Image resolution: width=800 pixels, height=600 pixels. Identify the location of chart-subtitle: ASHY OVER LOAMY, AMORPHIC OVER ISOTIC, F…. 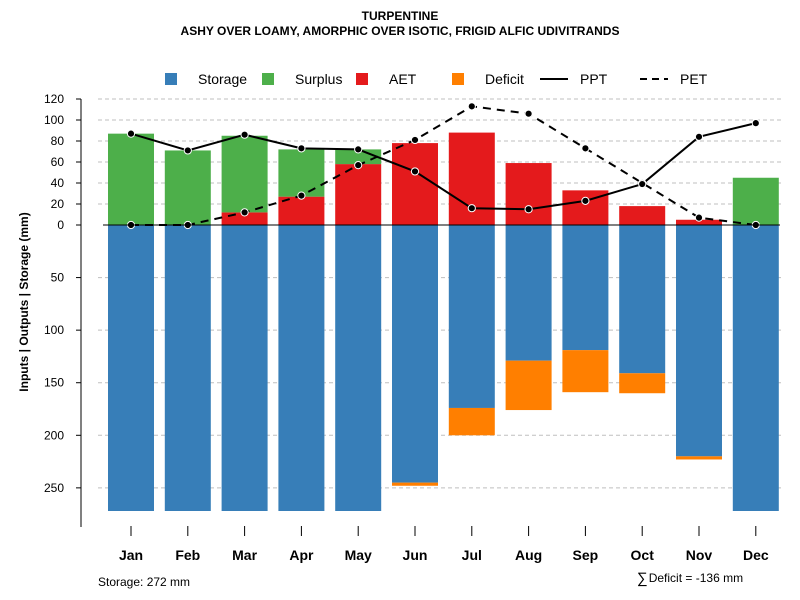
(400, 31).